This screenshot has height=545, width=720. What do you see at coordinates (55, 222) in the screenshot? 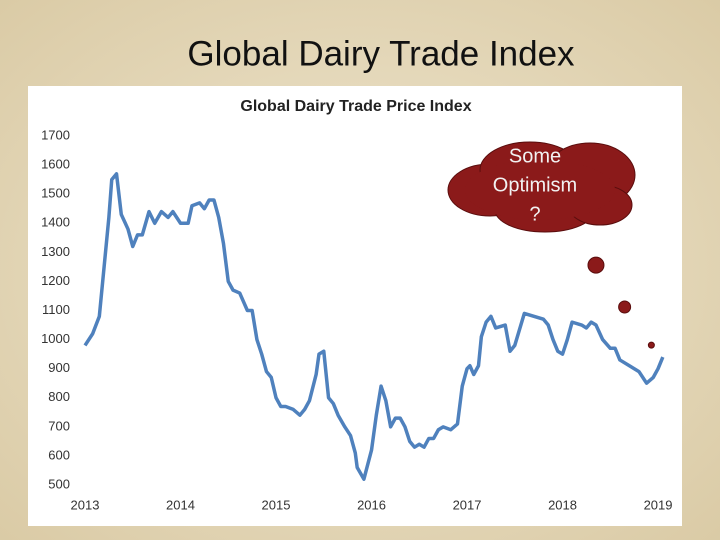
I see `y-tick-label: 1400` at bounding box center [55, 222].